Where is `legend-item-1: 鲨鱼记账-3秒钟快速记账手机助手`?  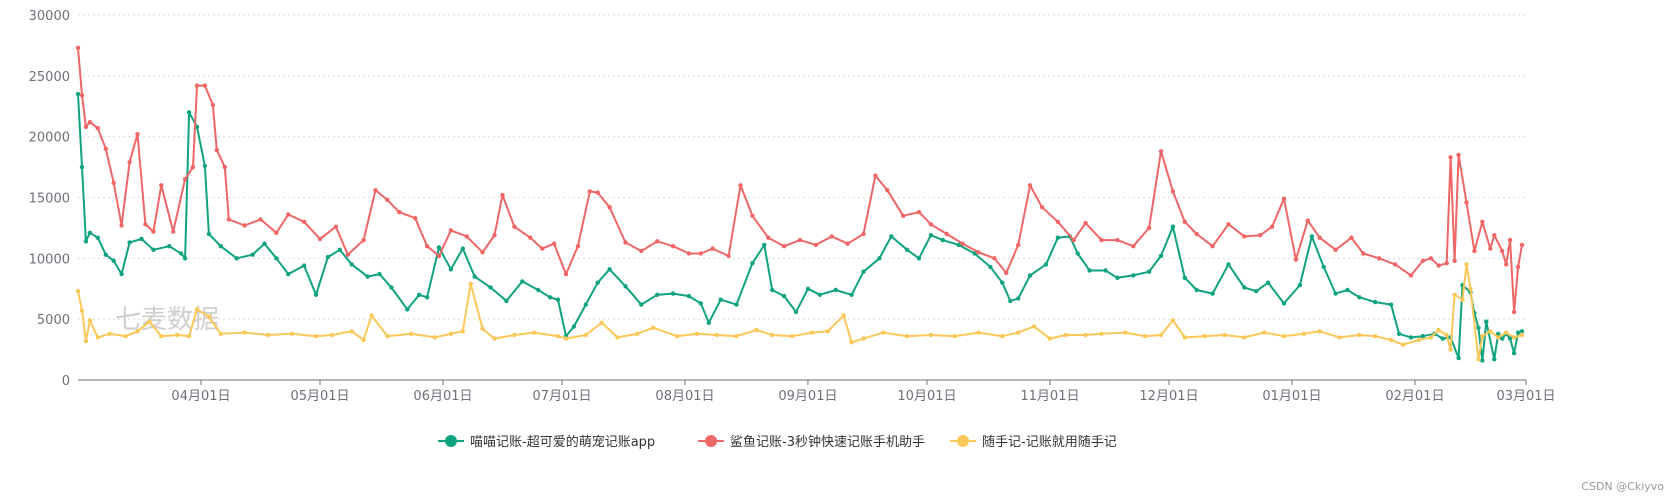 legend-item-1: 鲨鱼记账-3秒钟快速记账手机助手 is located at coordinates (811, 442).